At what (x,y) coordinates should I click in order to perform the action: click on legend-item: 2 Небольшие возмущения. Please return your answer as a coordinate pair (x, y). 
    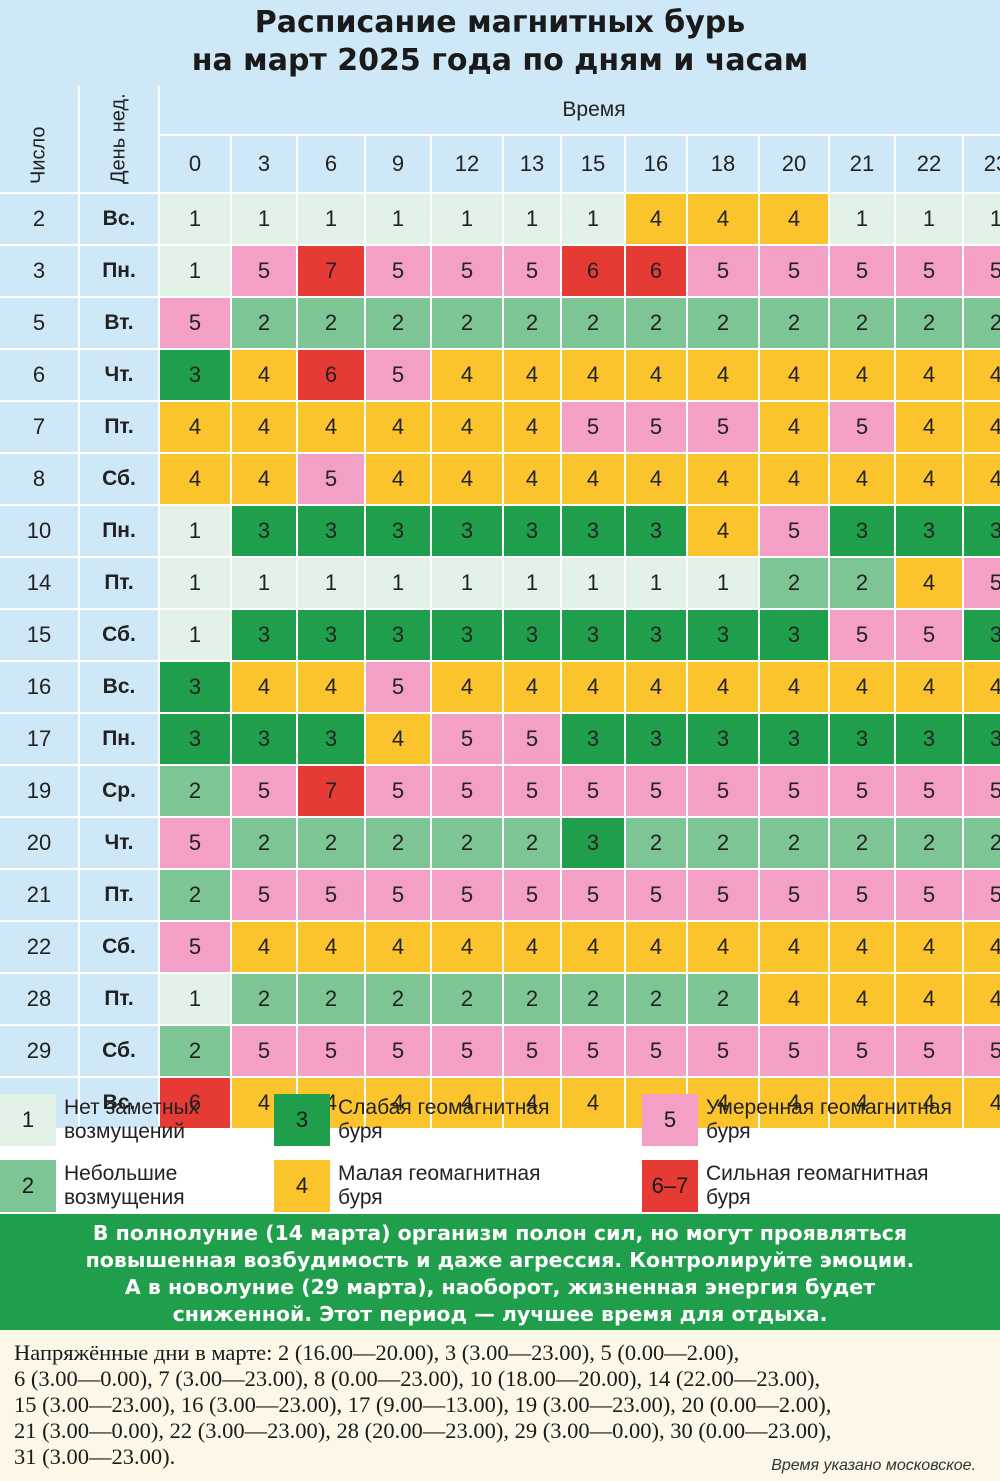
    Looking at the image, I should click on (92, 1186).